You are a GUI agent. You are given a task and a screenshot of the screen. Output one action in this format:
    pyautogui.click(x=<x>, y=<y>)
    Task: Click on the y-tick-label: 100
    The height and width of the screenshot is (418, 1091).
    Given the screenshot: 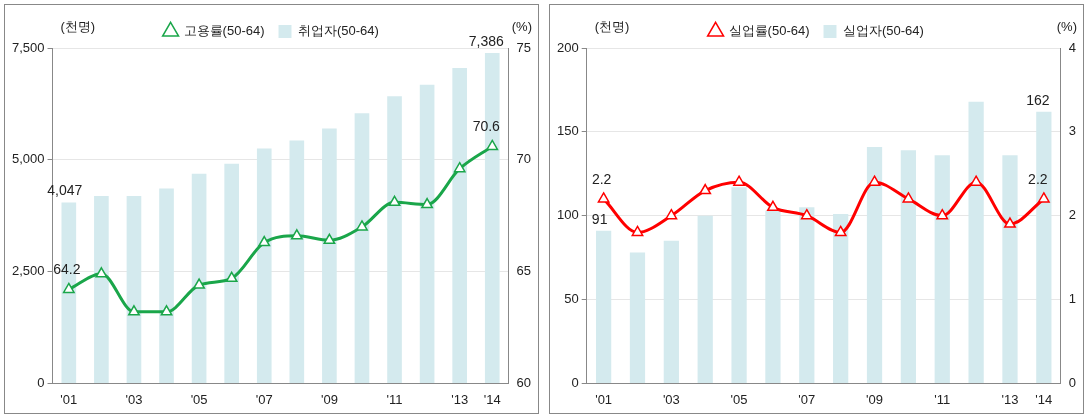 What is the action you would take?
    pyautogui.click(x=567, y=215)
    